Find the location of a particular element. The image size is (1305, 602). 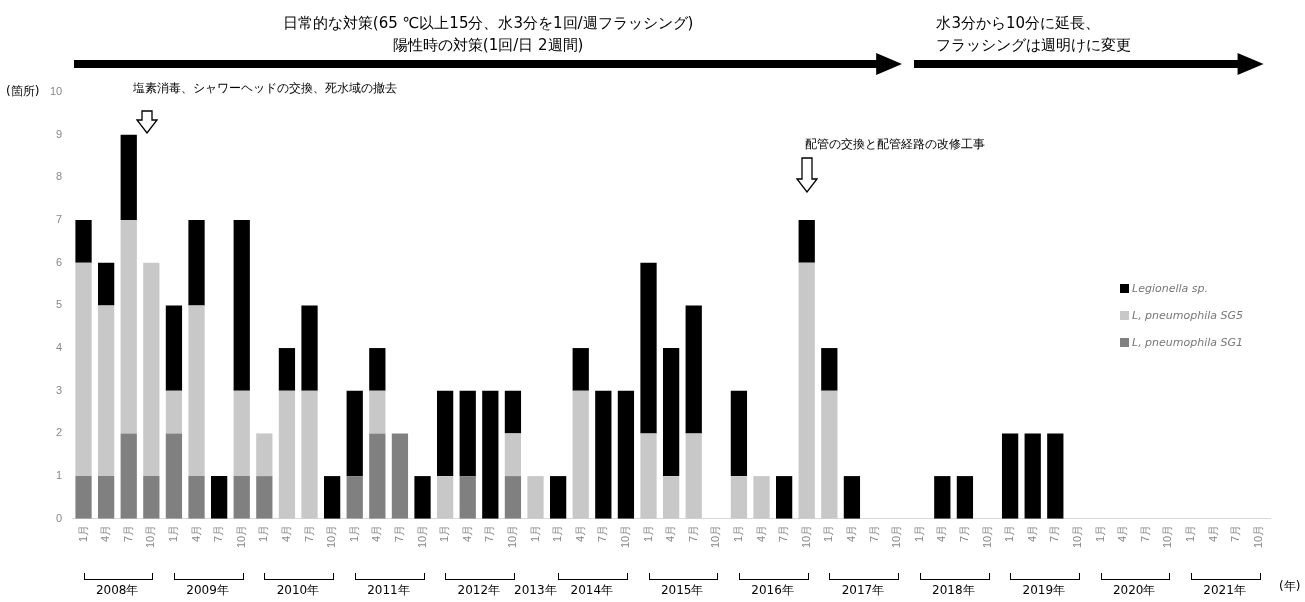

y-tick-label: 8 is located at coordinates (59, 176).